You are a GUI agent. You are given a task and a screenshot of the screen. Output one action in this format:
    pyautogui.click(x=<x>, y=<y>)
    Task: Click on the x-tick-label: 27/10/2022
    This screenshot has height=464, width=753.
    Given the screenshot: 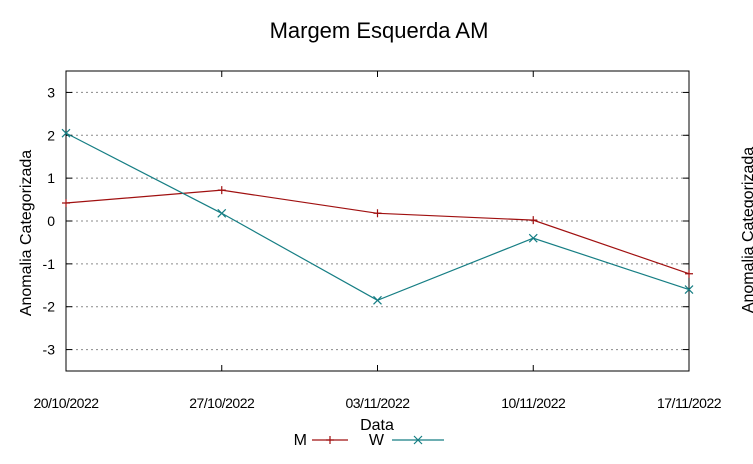 What is the action you would take?
    pyautogui.click(x=222, y=403)
    